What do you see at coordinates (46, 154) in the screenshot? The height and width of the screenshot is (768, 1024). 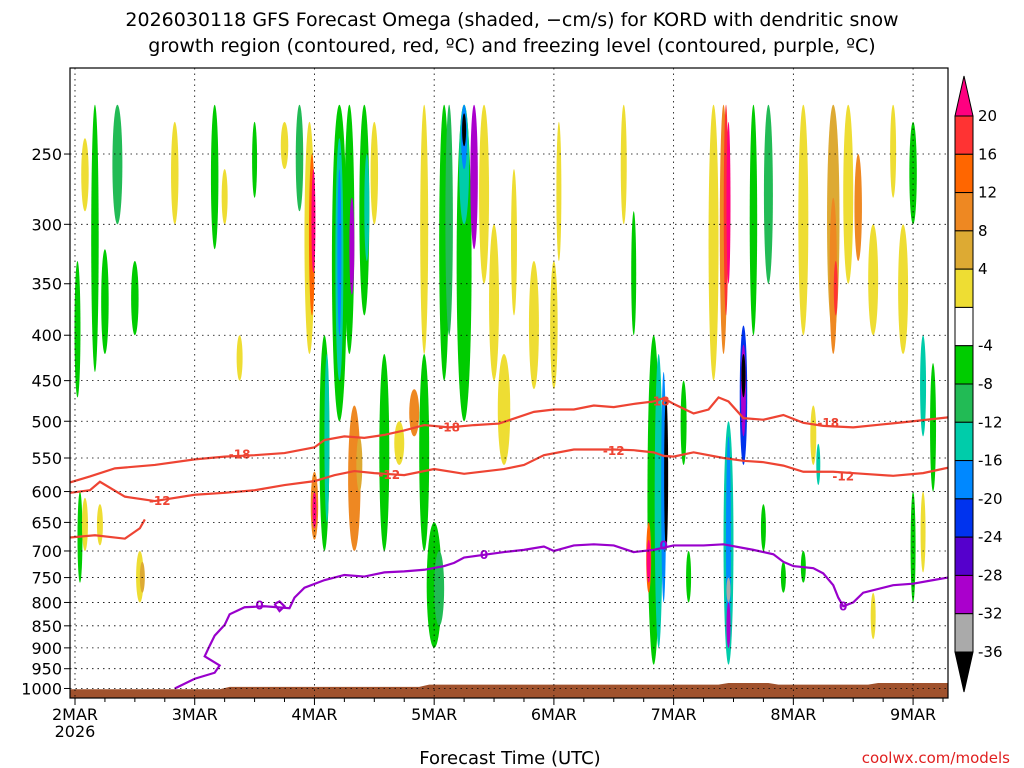 I see `y-tick-label: 250` at bounding box center [46, 154].